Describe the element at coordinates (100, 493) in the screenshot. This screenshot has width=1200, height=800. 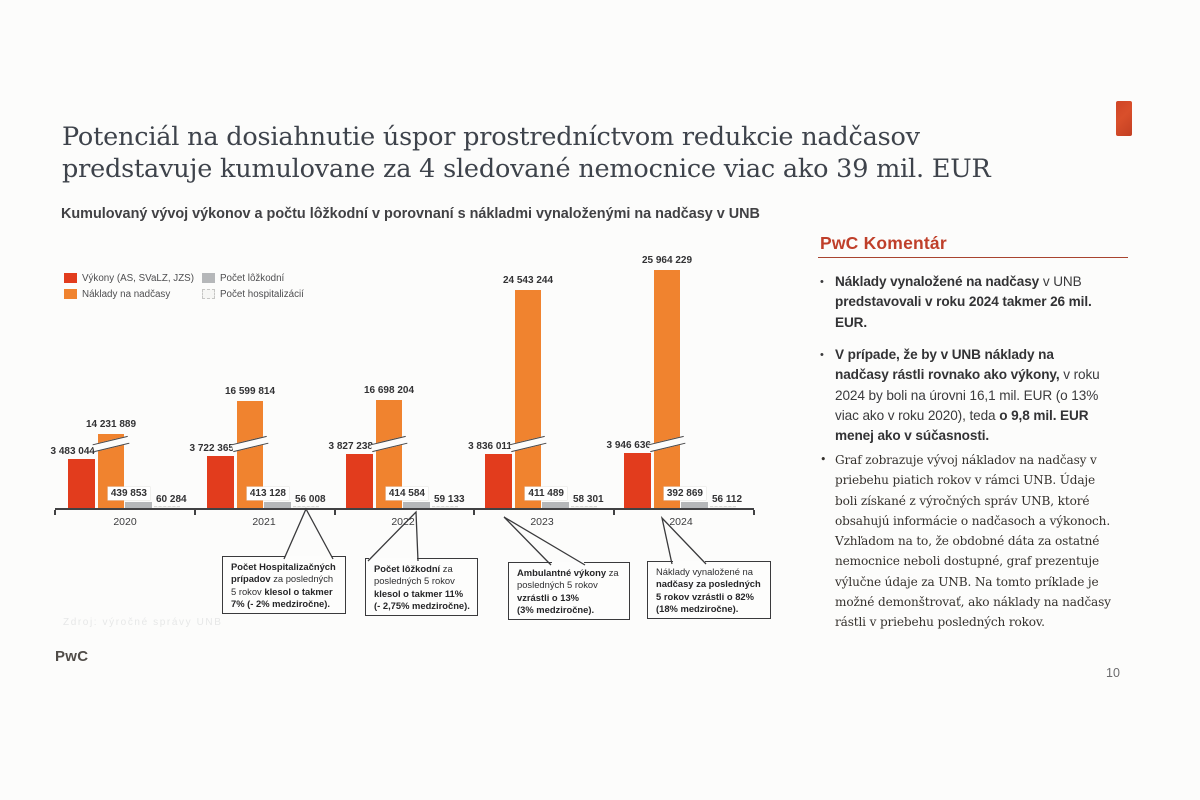
I see `value-label-pocet-lozkodni-2020: 439 853` at that location.